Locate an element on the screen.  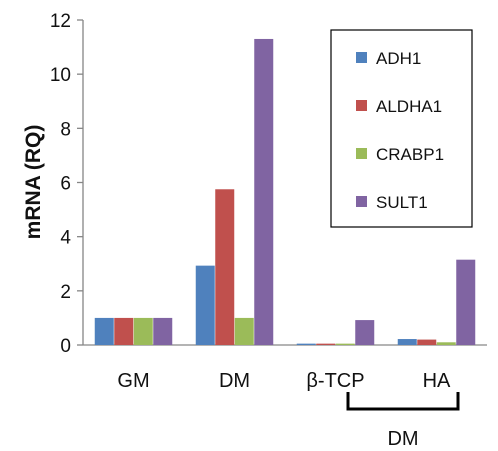
y-tick-label: 10 is located at coordinates (60, 75).